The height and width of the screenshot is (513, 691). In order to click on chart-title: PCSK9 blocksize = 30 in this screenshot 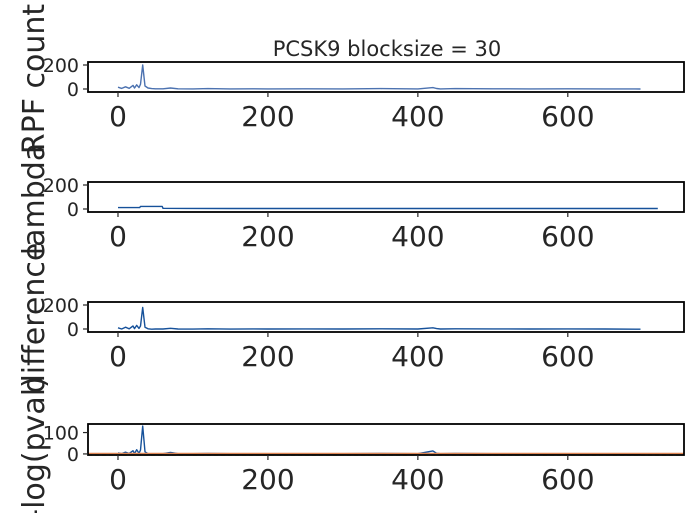, I will do `click(387, 49)`.